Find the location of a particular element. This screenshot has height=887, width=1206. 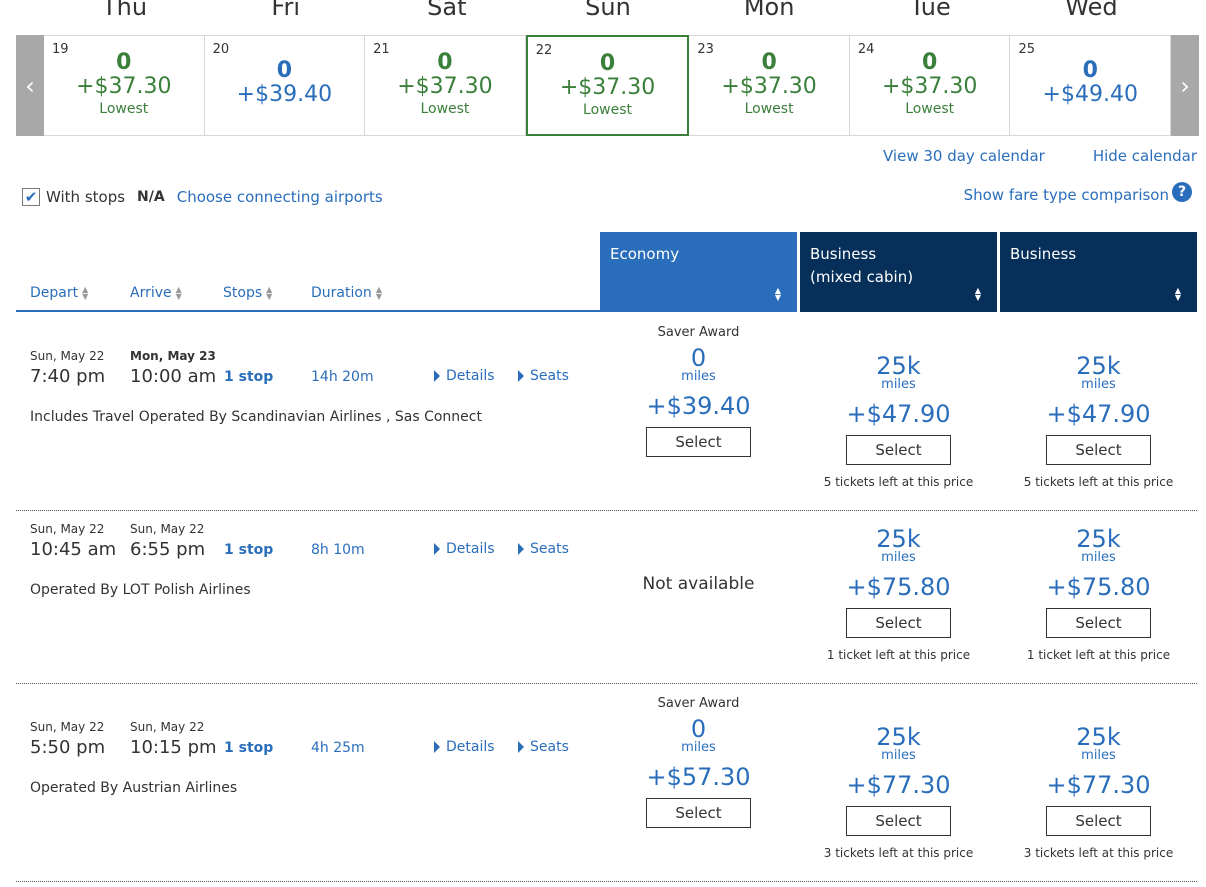

choose-connecting-airports-link: Choose connecting airports is located at coordinates (279, 197).